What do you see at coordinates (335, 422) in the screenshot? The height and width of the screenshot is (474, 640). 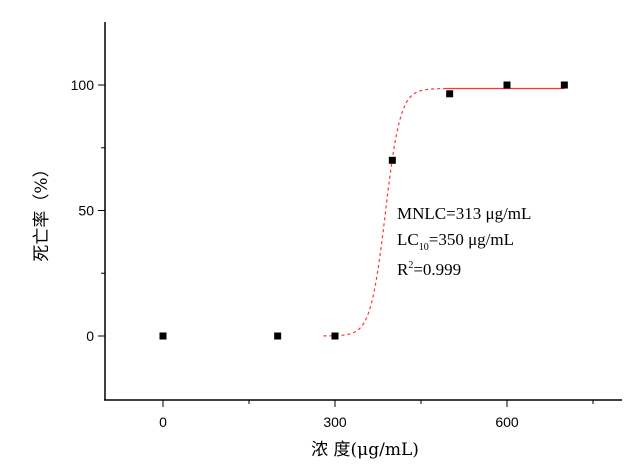 I see `x-tick-label: 300` at bounding box center [335, 422].